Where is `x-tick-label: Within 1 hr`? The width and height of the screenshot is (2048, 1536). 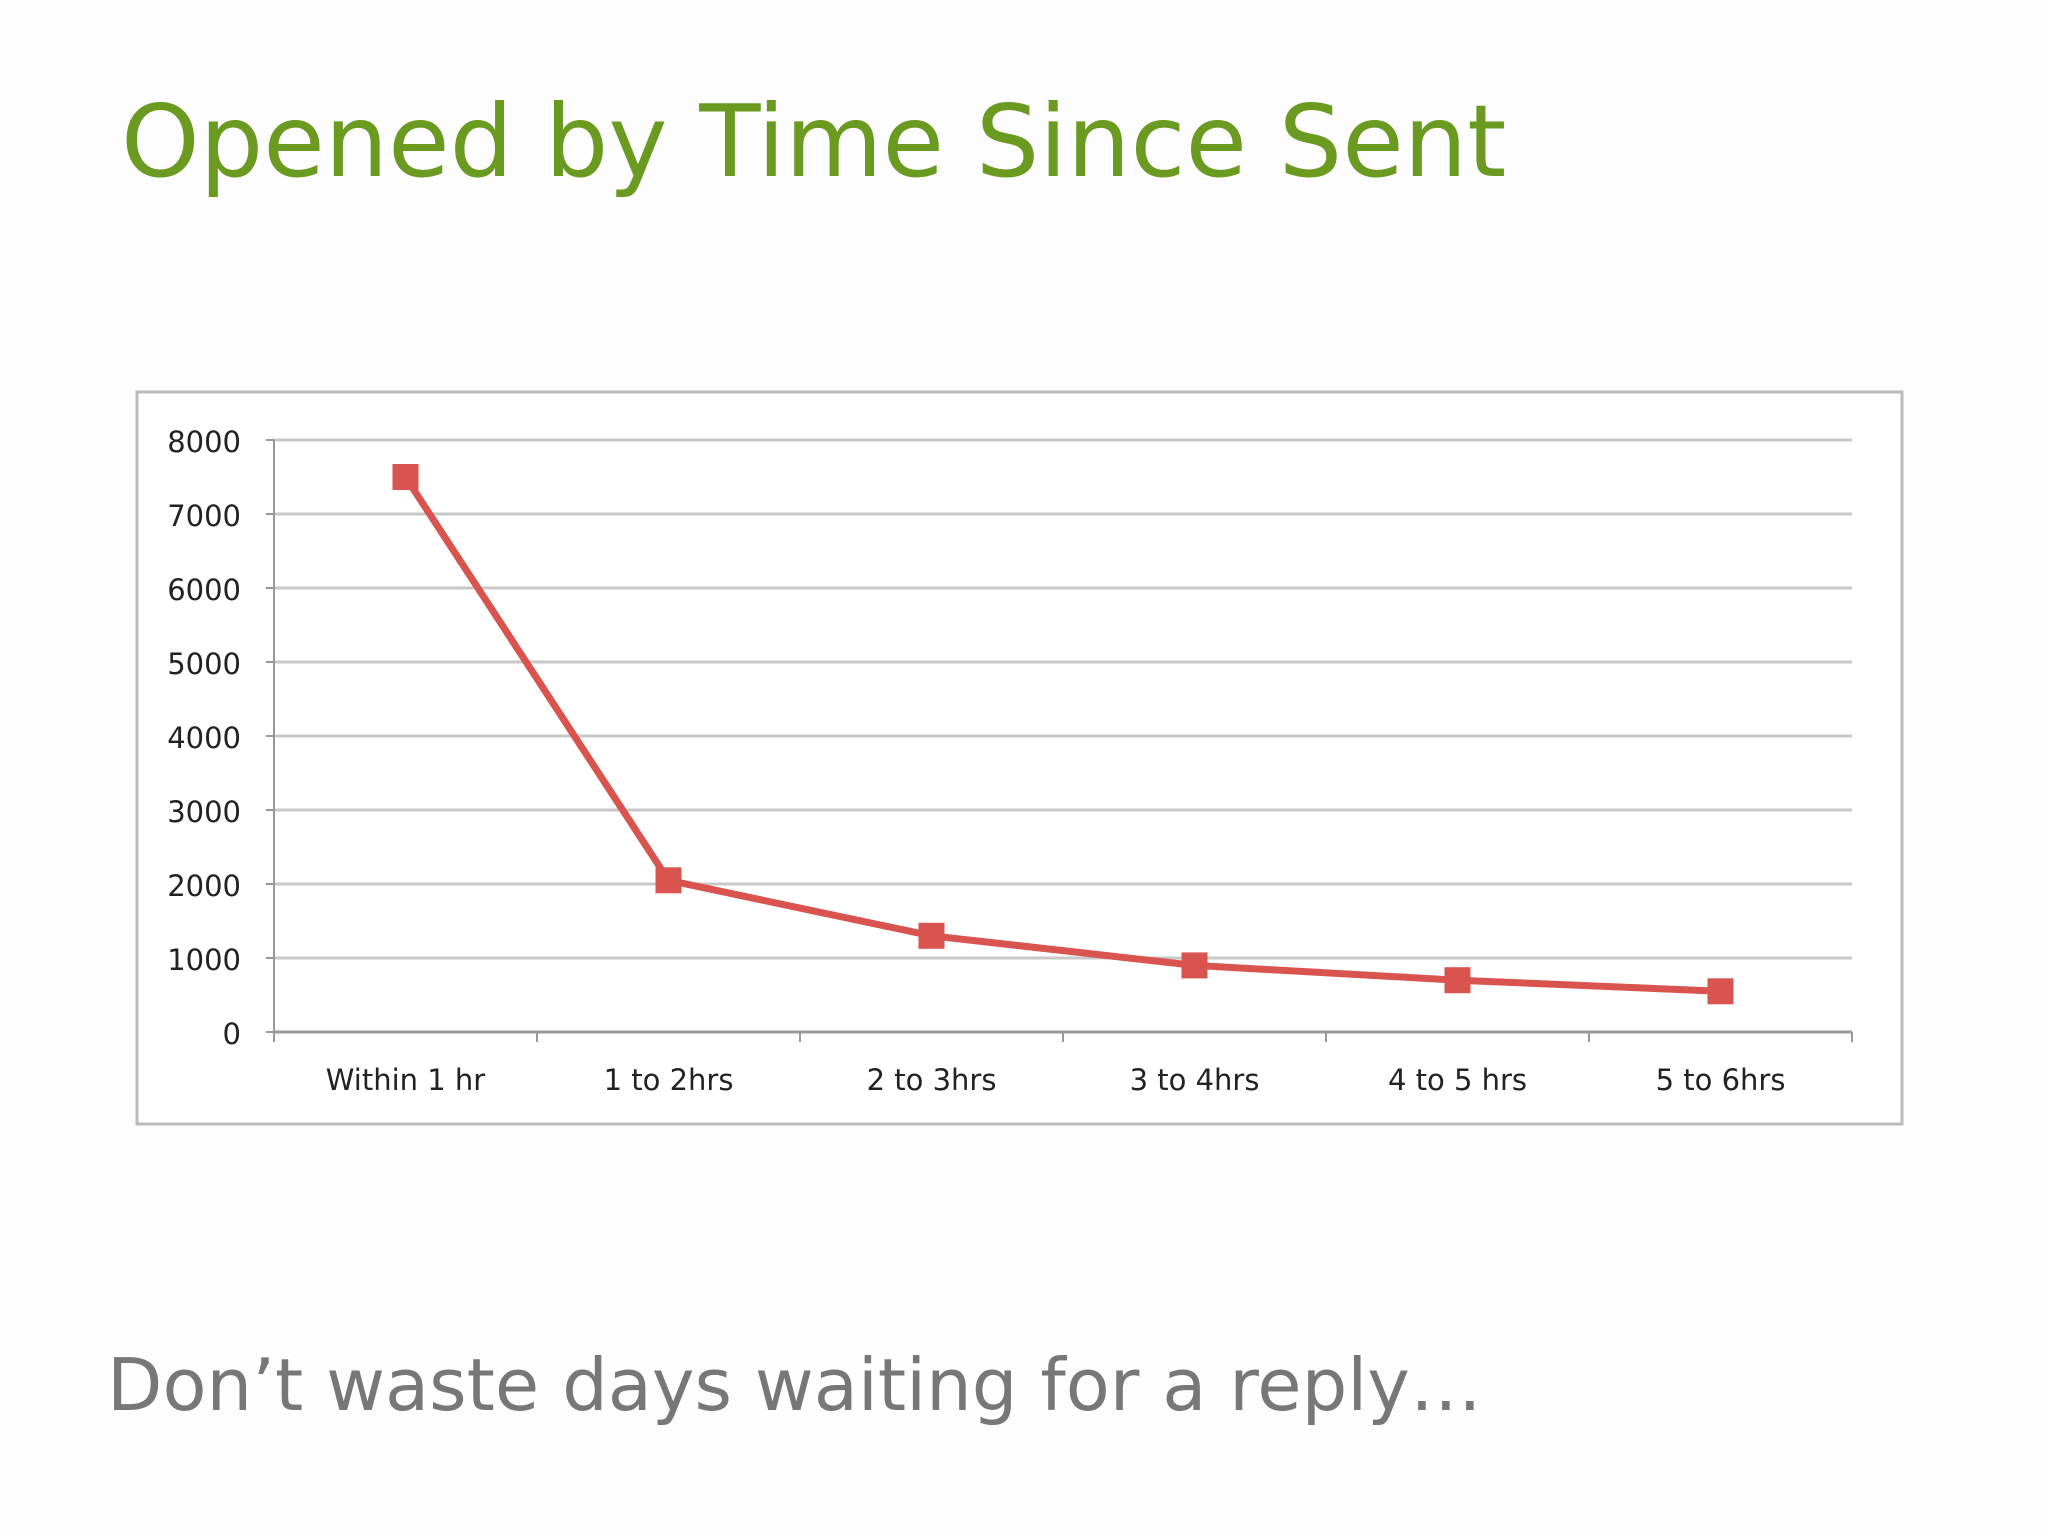
x-tick-label: Within 1 hr is located at coordinates (406, 1080).